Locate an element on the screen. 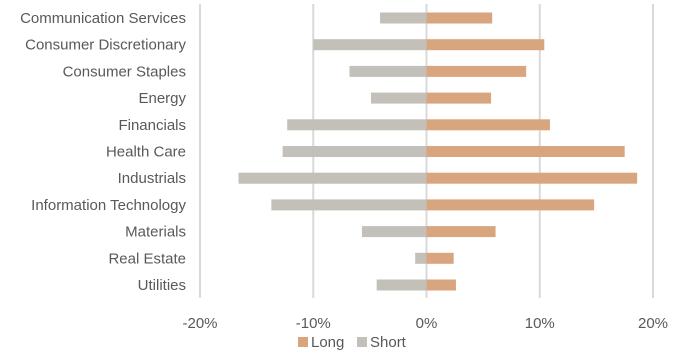 This screenshot has height=353, width=686. category-label: Industrials is located at coordinates (152, 178).